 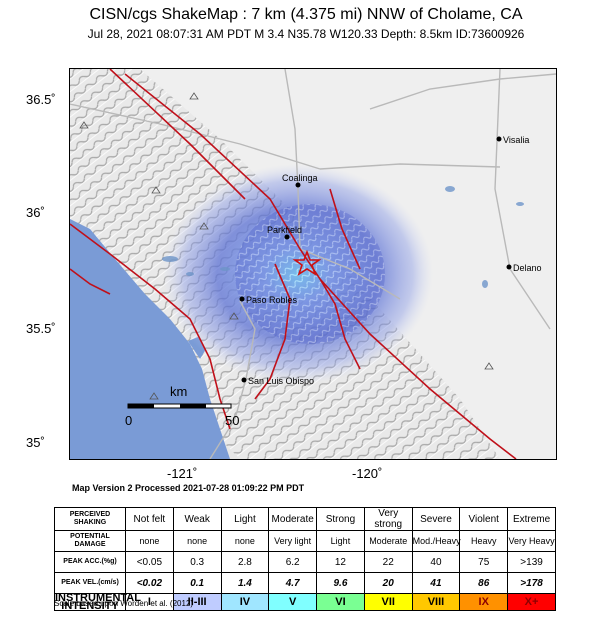 What do you see at coordinates (531, 562) in the screenshot?
I see `legend-cell: >139` at bounding box center [531, 562].